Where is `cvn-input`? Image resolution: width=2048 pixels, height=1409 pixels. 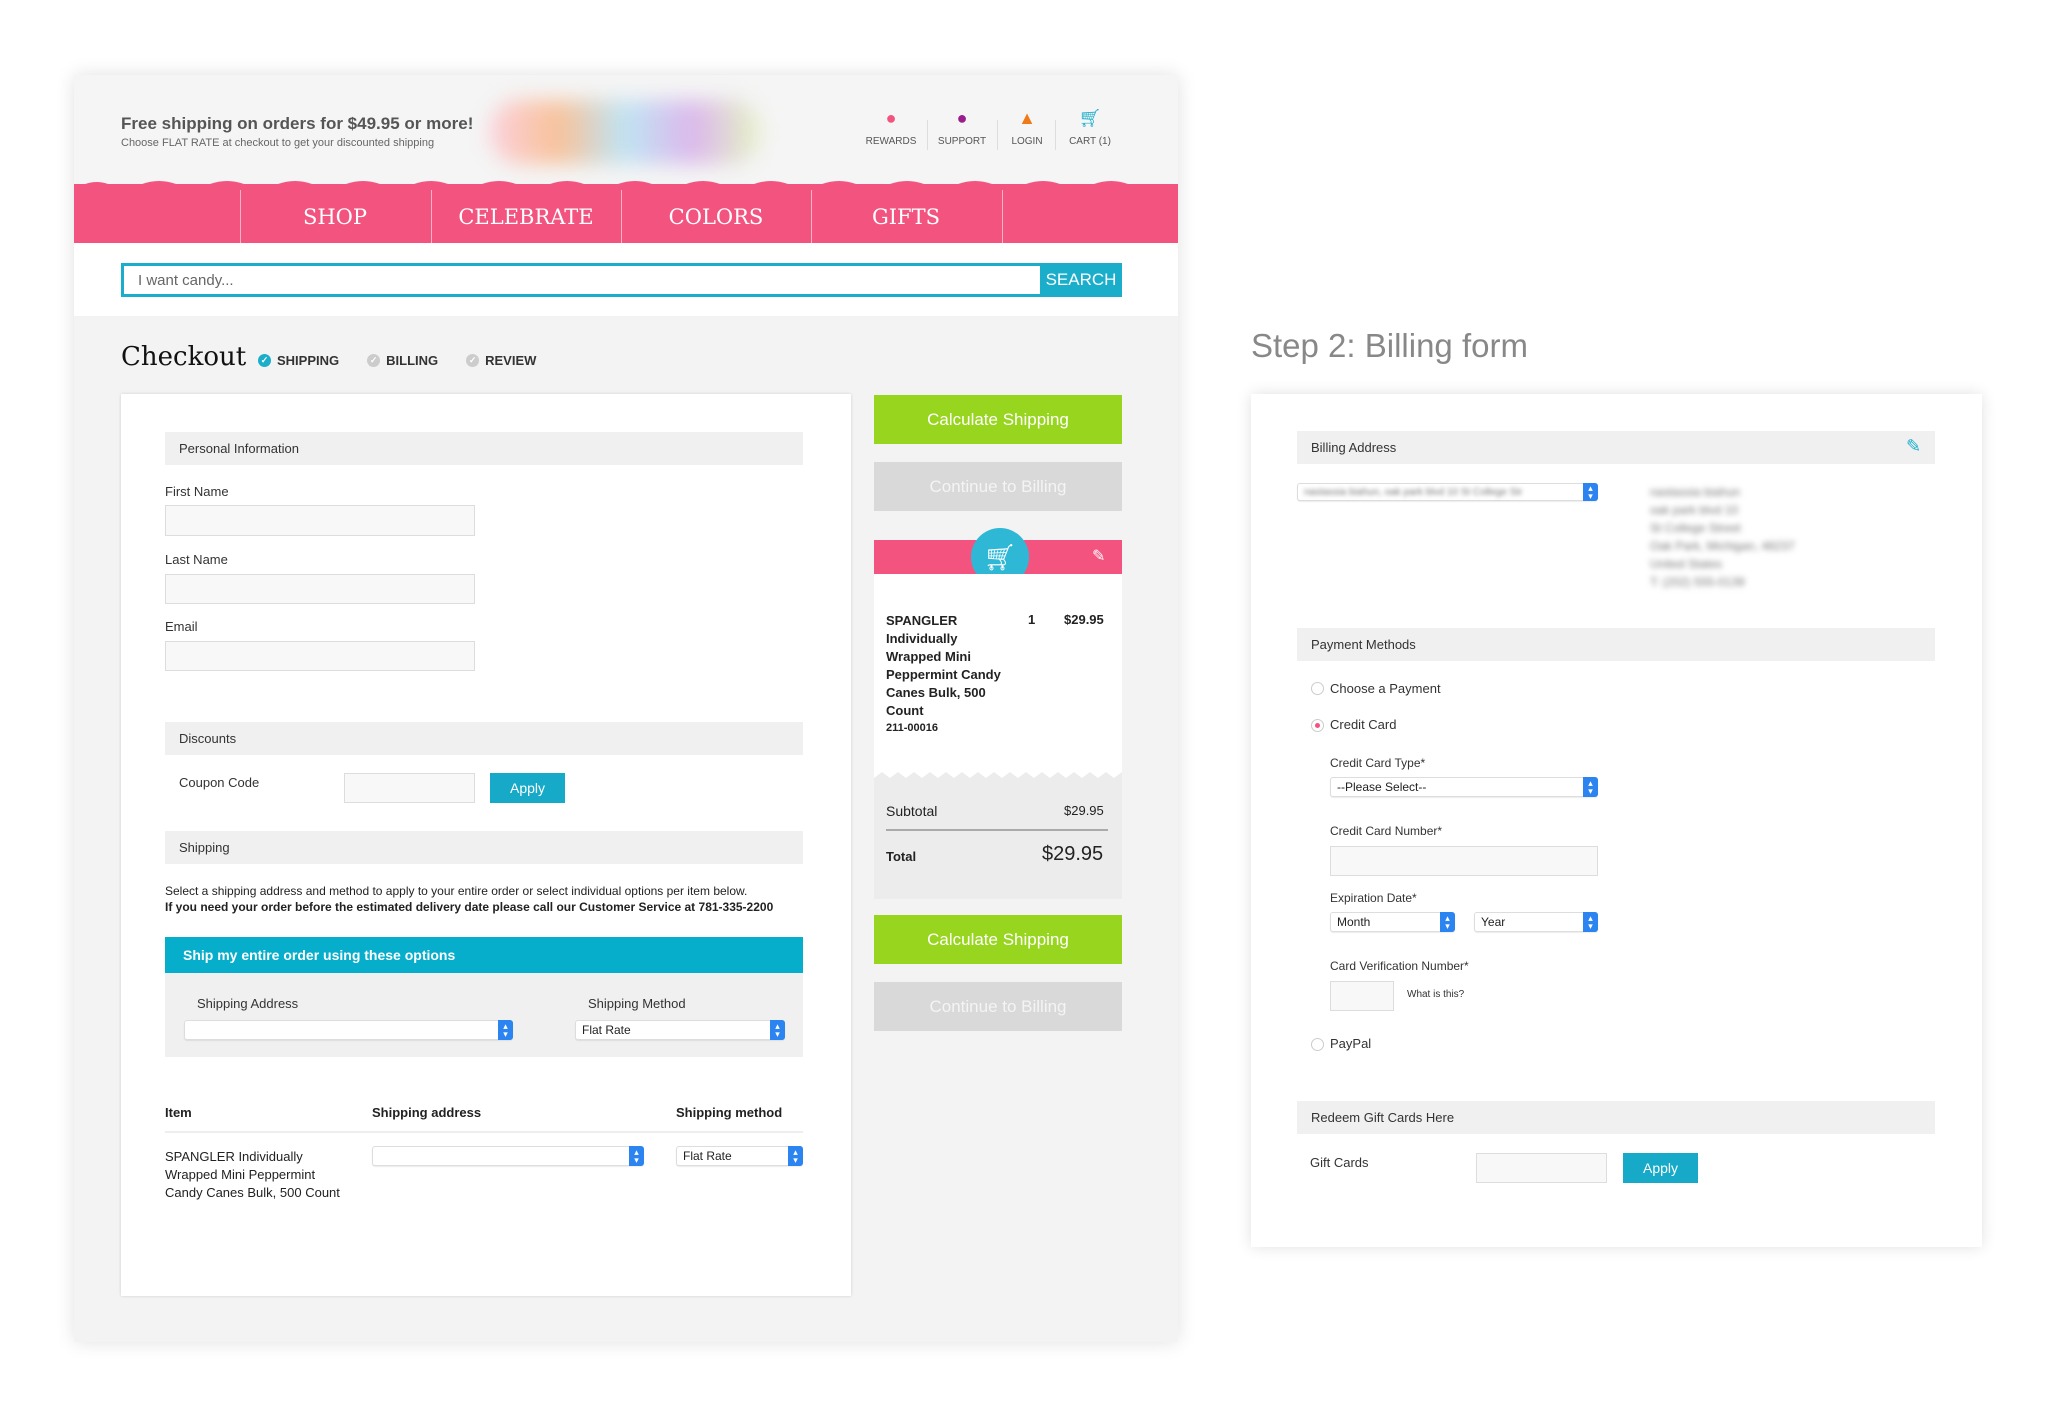 cvn-input is located at coordinates (1362, 996).